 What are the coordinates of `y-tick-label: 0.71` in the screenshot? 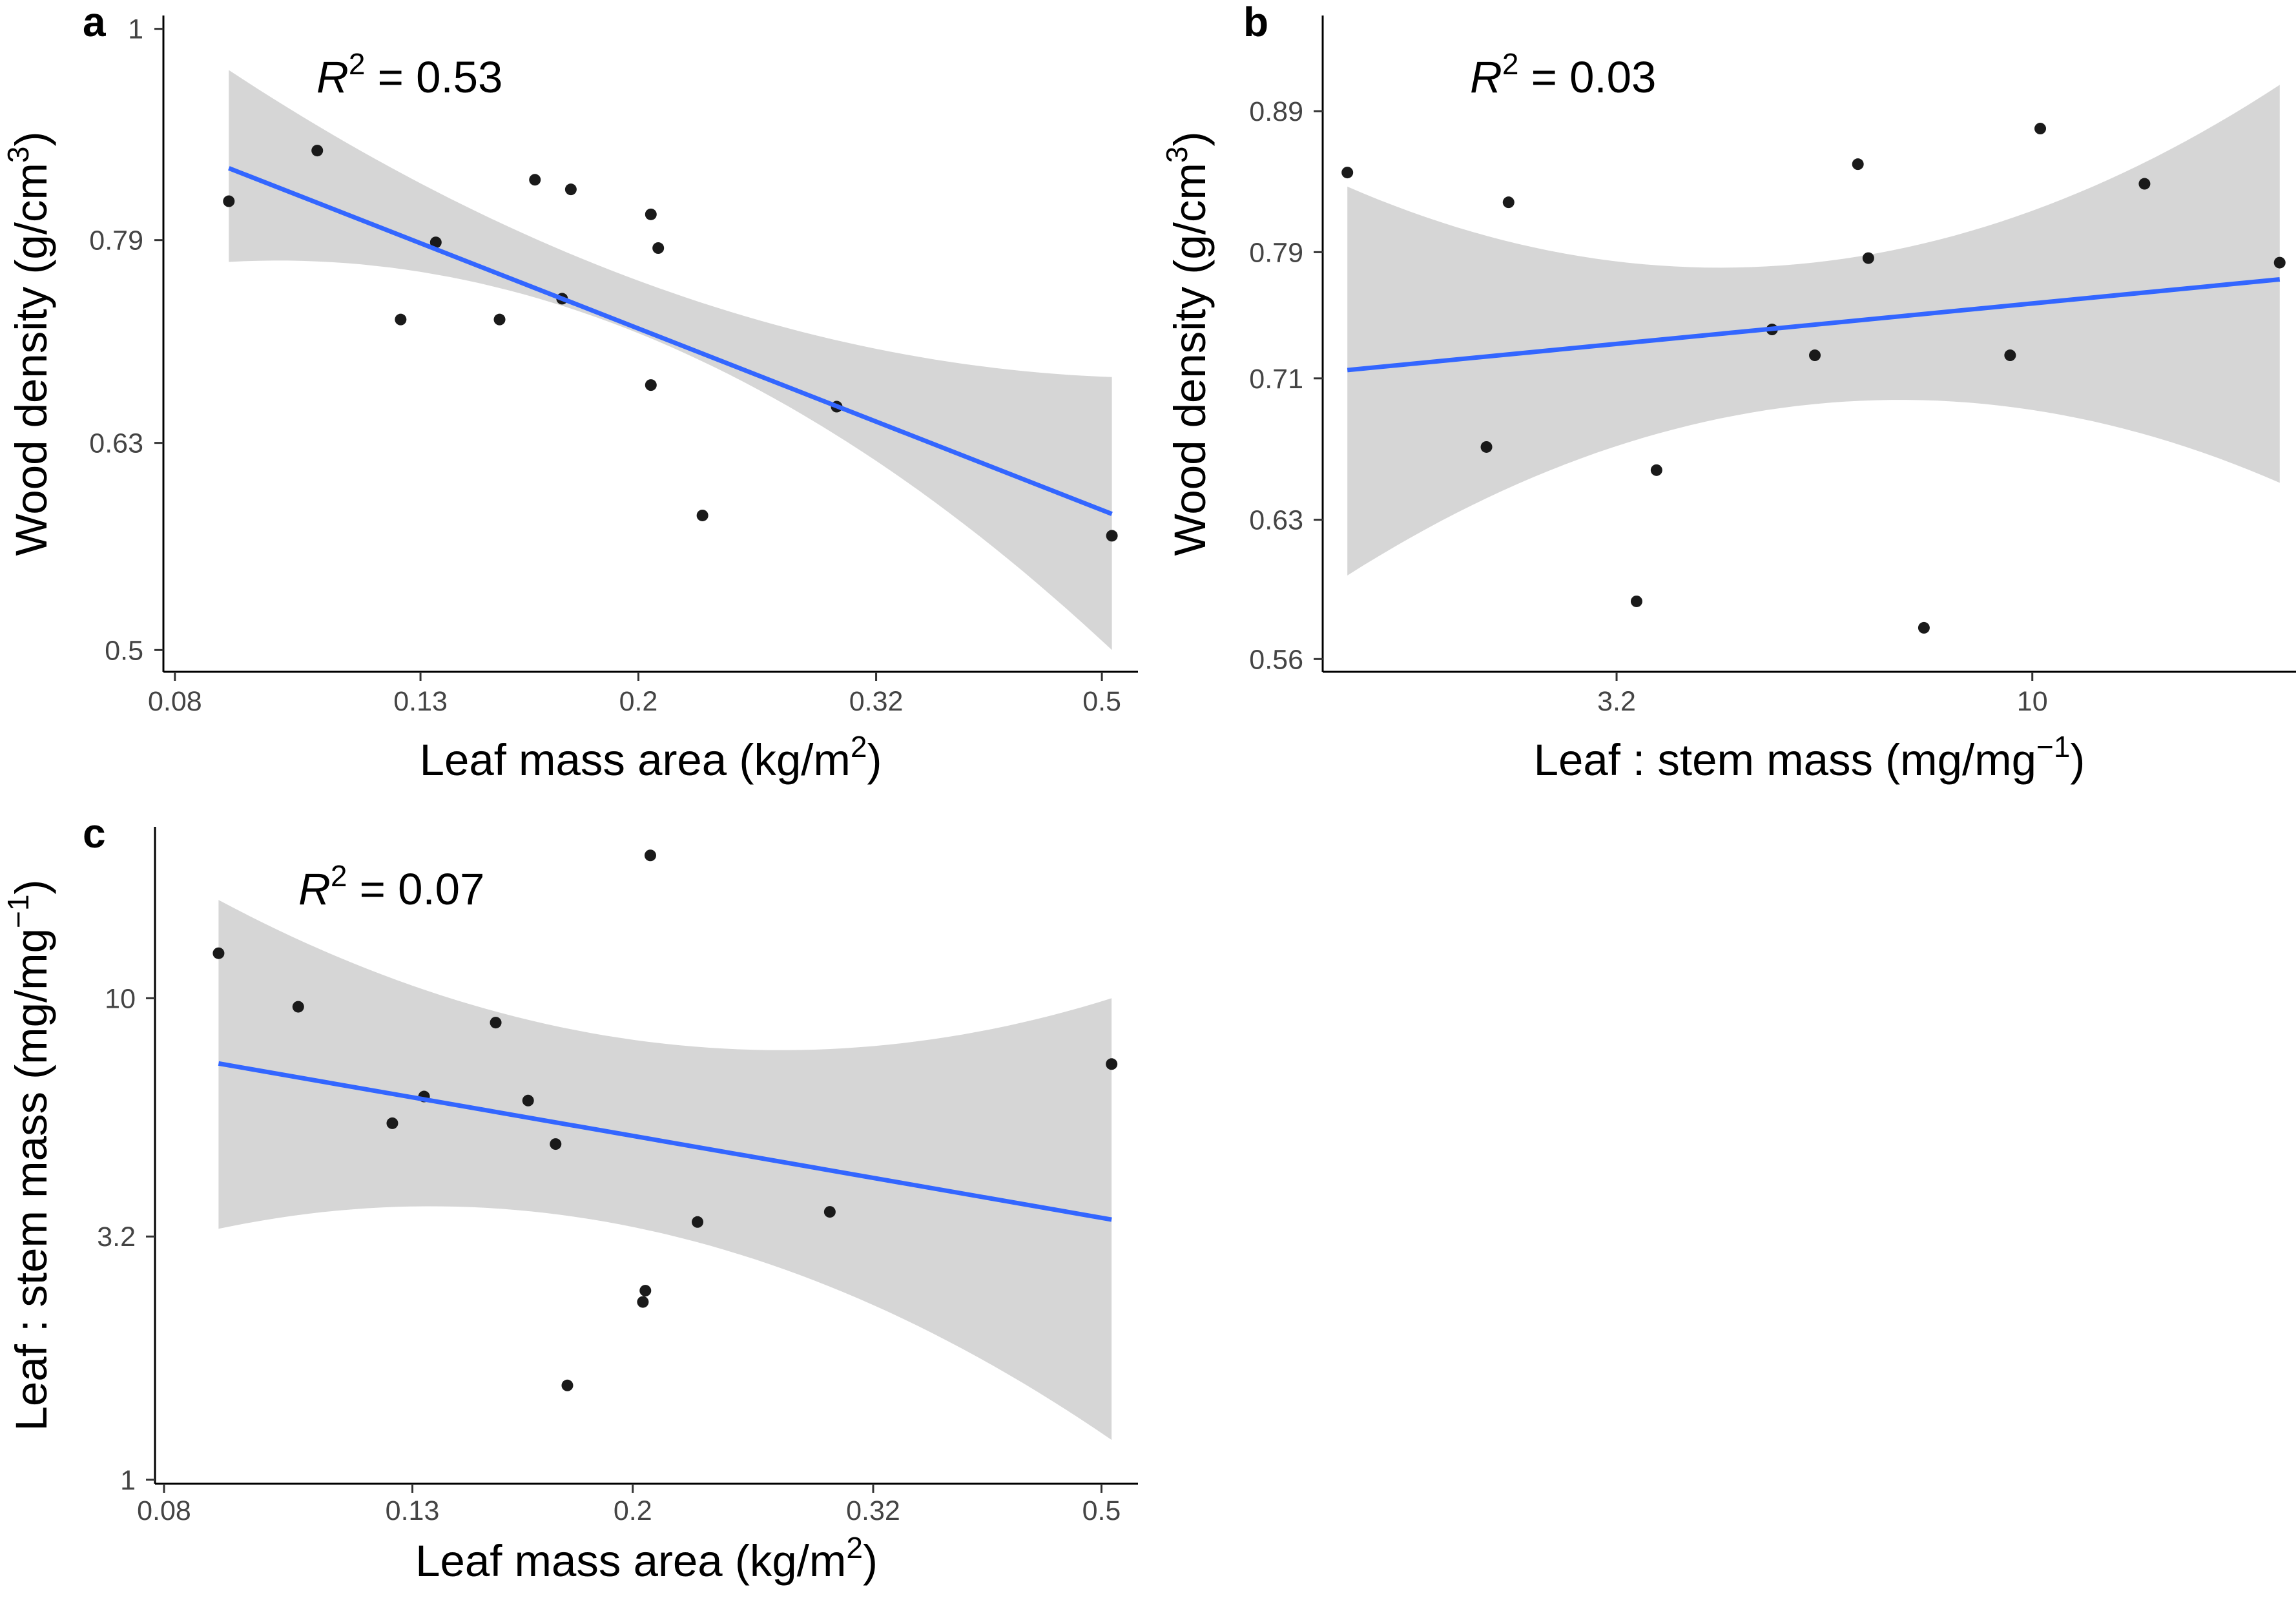 It's located at (1276, 380).